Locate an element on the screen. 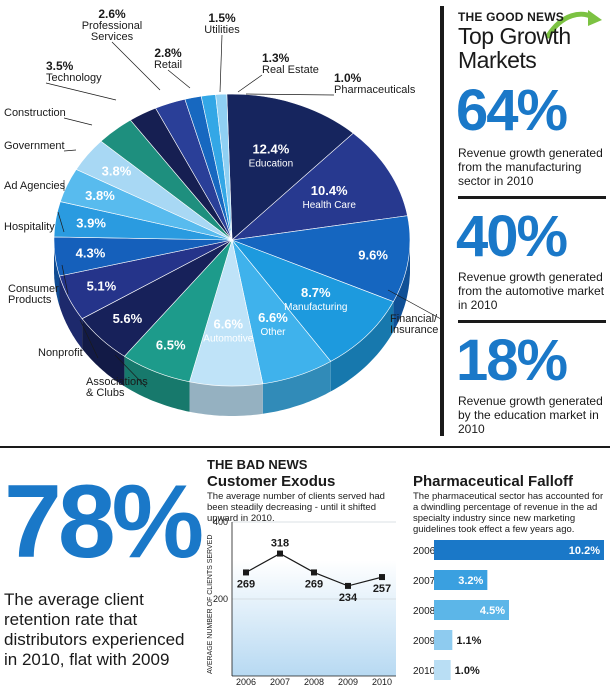  pie-slice-health-care is located at coordinates (319, 186).